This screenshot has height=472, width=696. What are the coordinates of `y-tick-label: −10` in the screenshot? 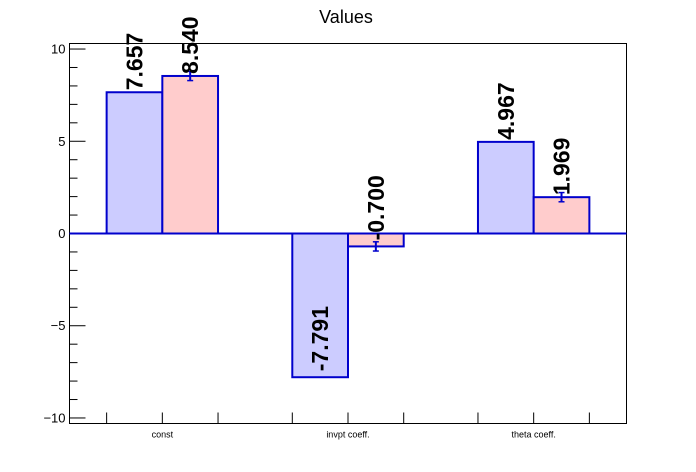 It's located at (54, 417).